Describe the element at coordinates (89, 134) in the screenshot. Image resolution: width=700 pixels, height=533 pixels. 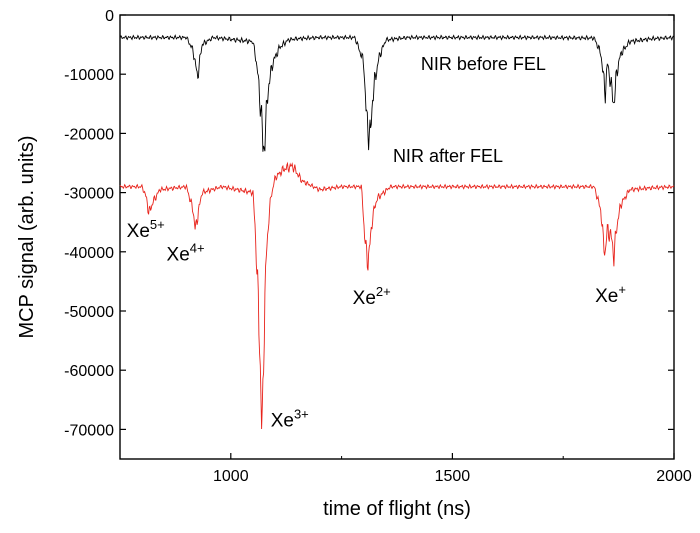
I see `y-tick-label: -20000` at that location.